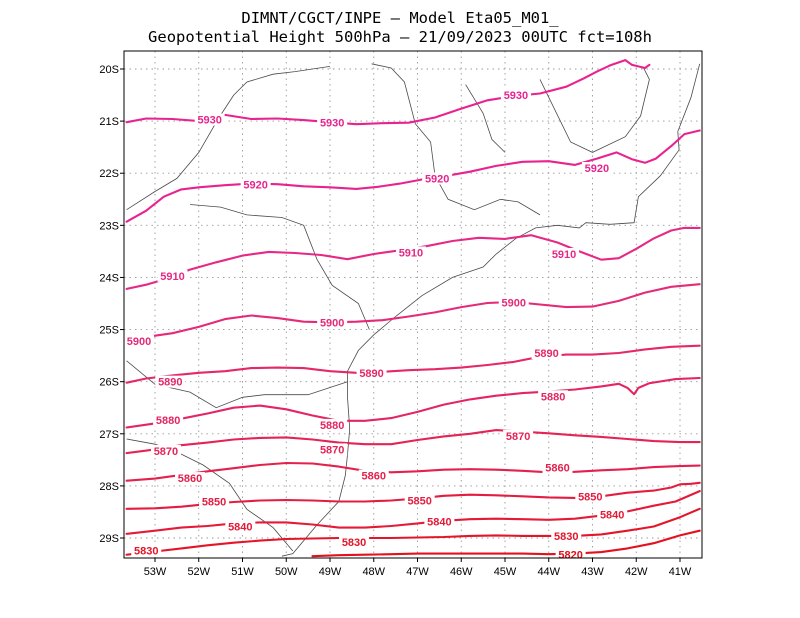 Image resolution: width=800 pixels, height=618 pixels. I want to click on latitude-axis: 20S 21S 22S 23S 24S 25S 26S 27S 28S 29S, so click(111, 304).